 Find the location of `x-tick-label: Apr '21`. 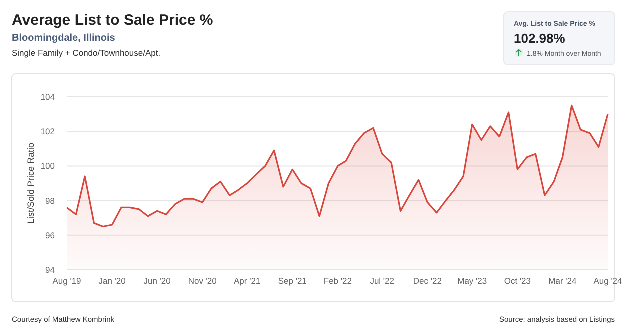

x-tick-label: Apr '21 is located at coordinates (247, 281).